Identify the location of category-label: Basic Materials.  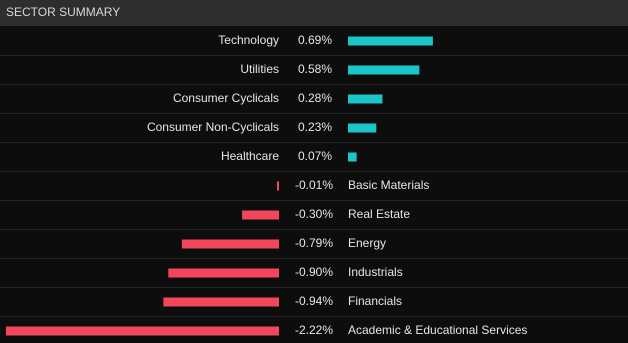
(388, 185).